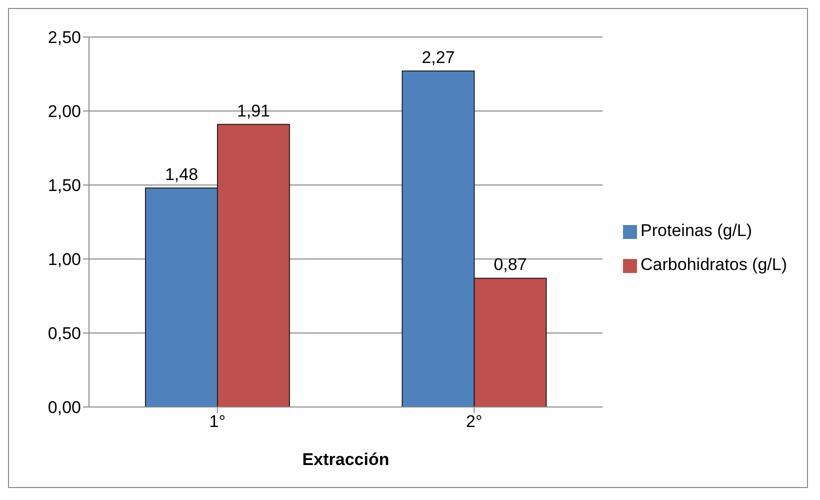 The image size is (820, 500). What do you see at coordinates (64, 186) in the screenshot?
I see `y-tick-label: 1,50` at bounding box center [64, 186].